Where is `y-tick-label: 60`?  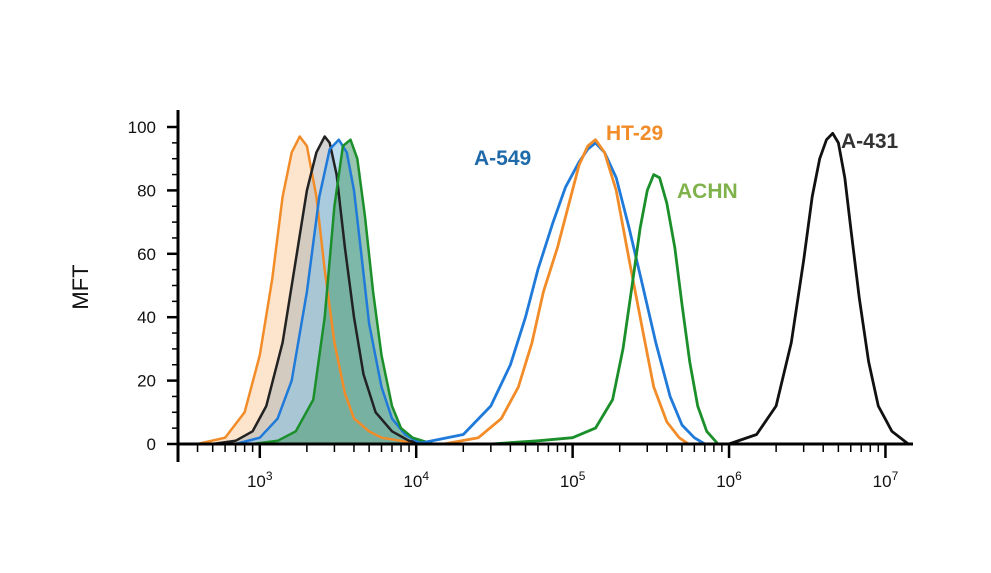
y-tick-label: 60 is located at coordinates (146, 254).